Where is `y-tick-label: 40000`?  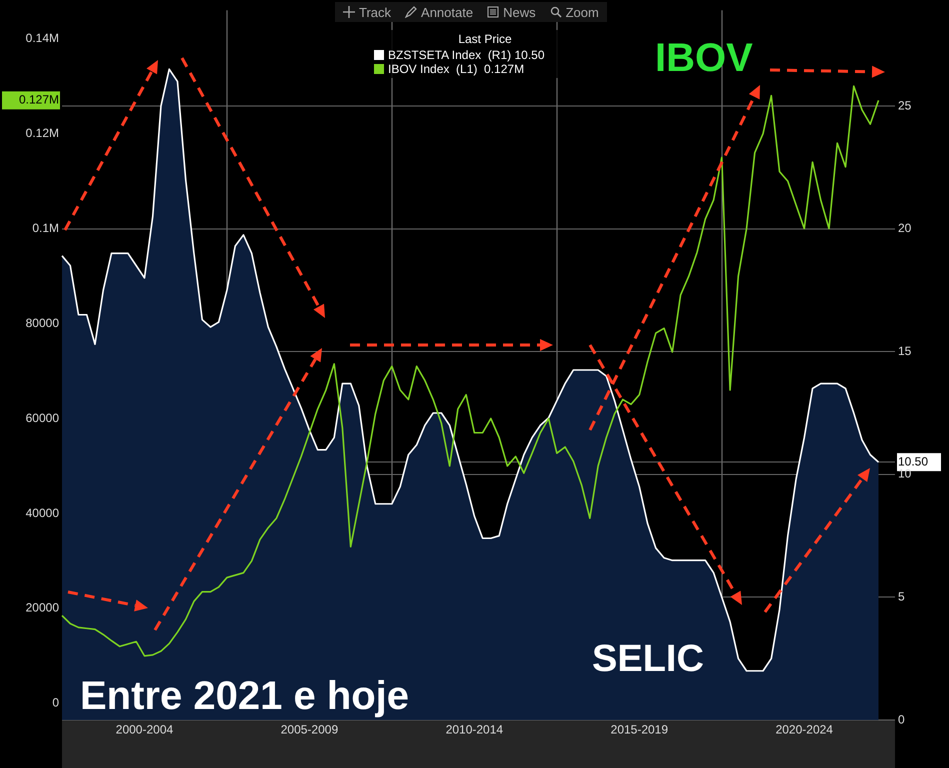 y-tick-label: 40000 is located at coordinates (43, 513).